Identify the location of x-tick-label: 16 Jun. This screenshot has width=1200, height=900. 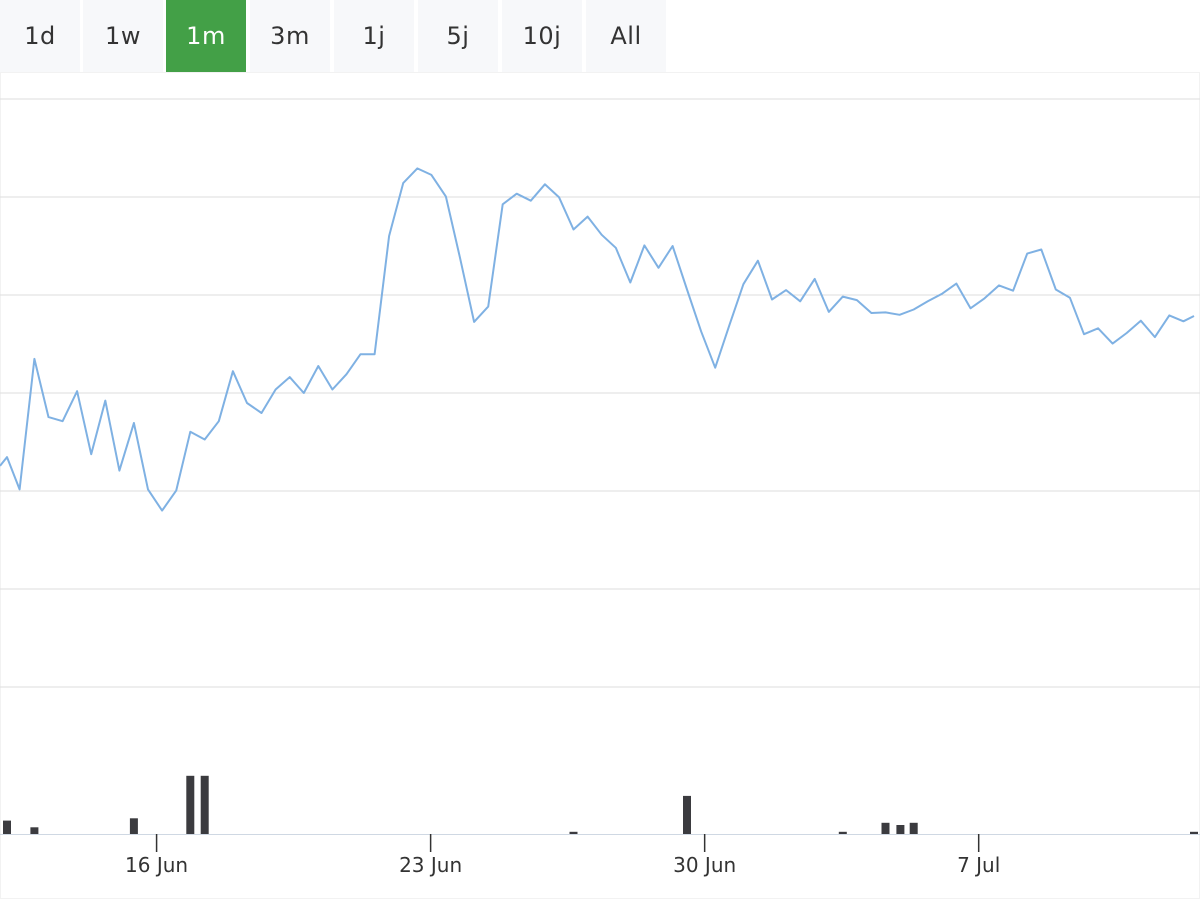
(156, 865).